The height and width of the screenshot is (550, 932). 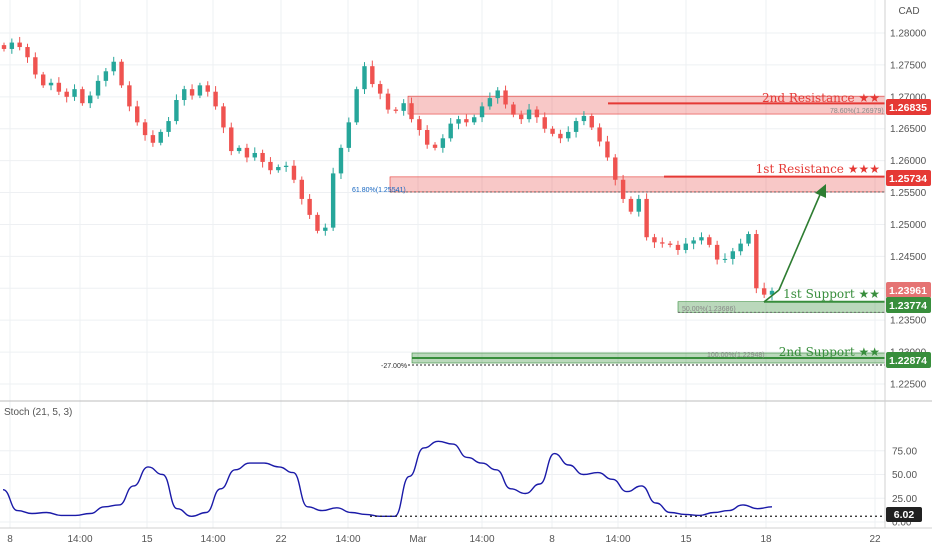 What do you see at coordinates (908, 11) in the screenshot?
I see `currency-label: CAD` at bounding box center [908, 11].